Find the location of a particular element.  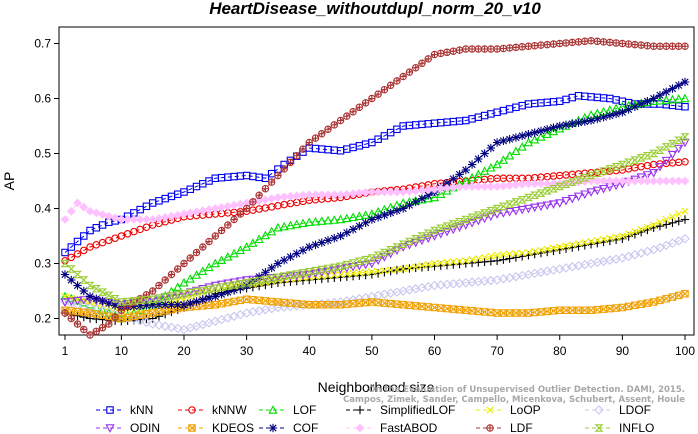

x-tick-label: 40 is located at coordinates (310, 351).